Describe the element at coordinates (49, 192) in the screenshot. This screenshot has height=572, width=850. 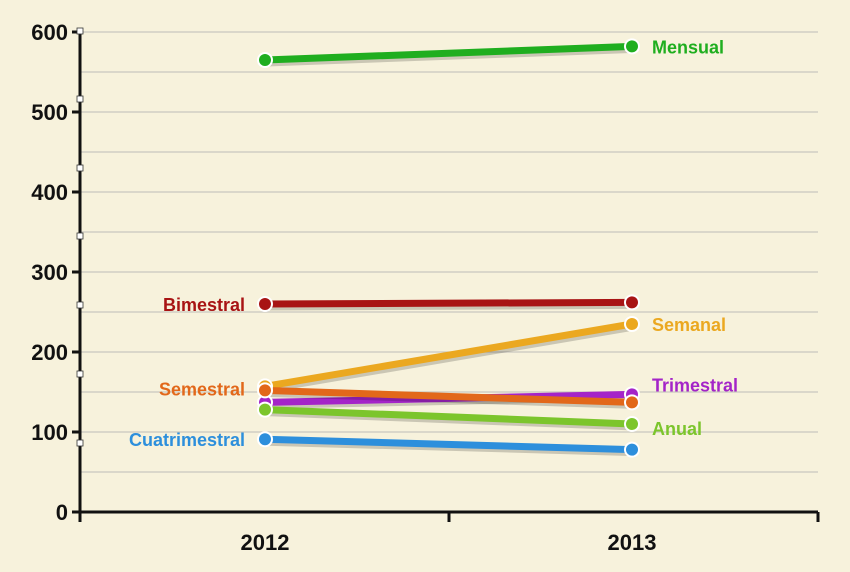
I see `y-tick-label: 400` at that location.